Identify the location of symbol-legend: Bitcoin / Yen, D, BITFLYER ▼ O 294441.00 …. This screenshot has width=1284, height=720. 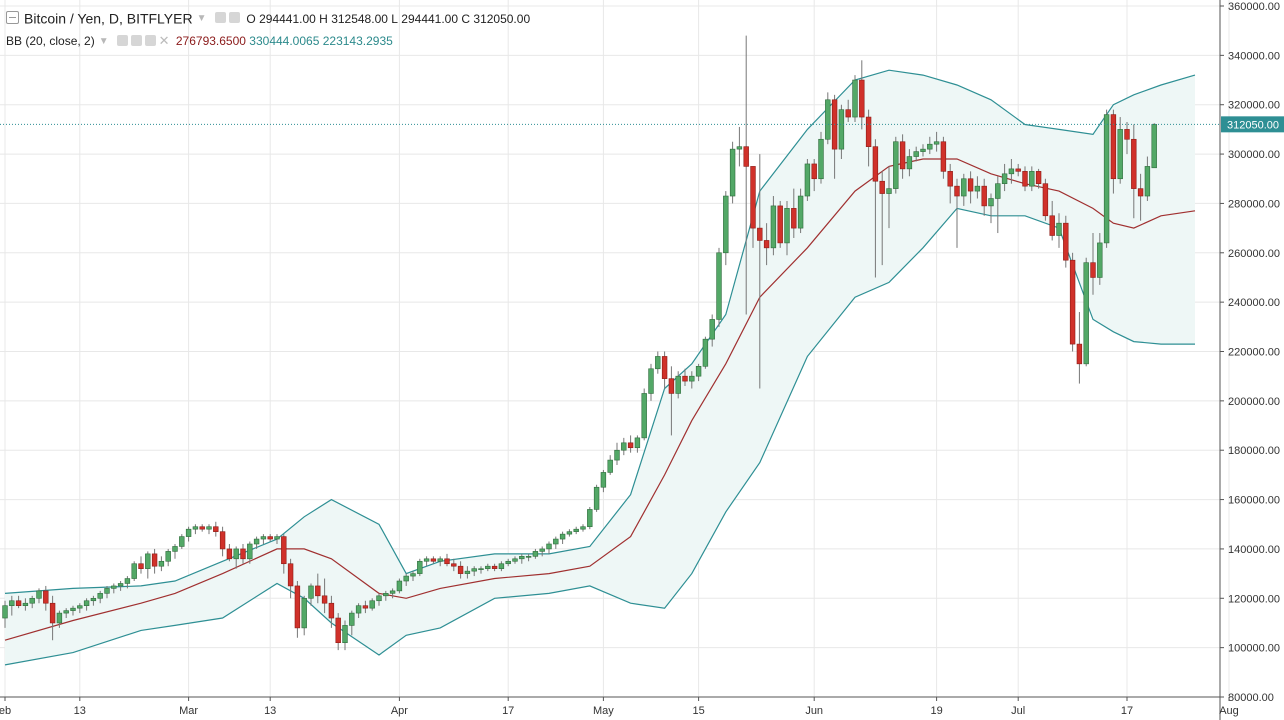
(268, 17).